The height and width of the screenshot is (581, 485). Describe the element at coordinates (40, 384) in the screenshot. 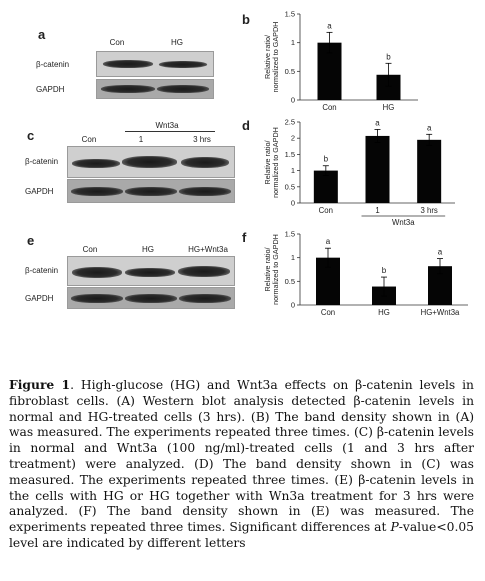

I see `figure-label: Figure 1` at that location.